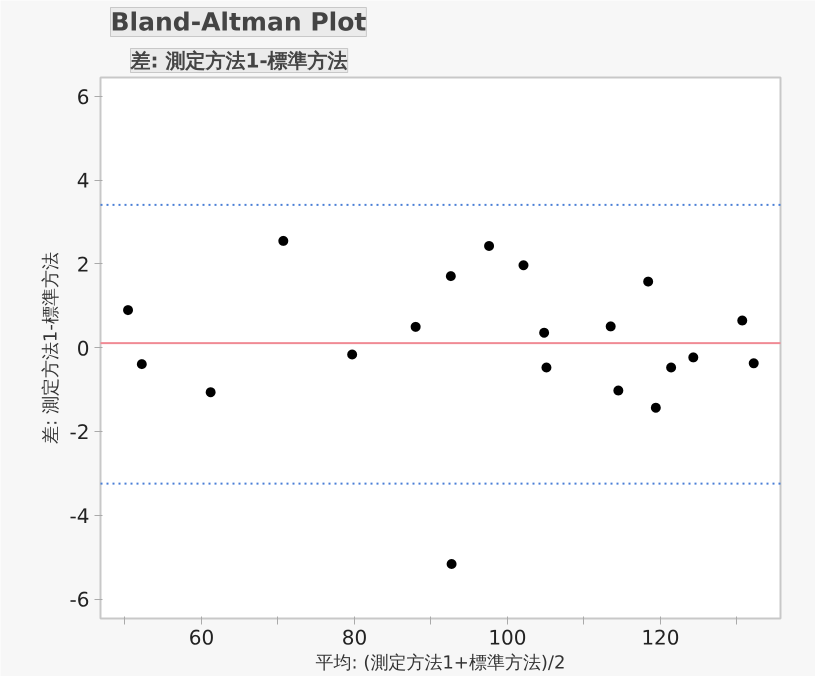 Image resolution: width=820 pixels, height=681 pixels. Describe the element at coordinates (355, 638) in the screenshot. I see `x-tick-label: 80` at that location.